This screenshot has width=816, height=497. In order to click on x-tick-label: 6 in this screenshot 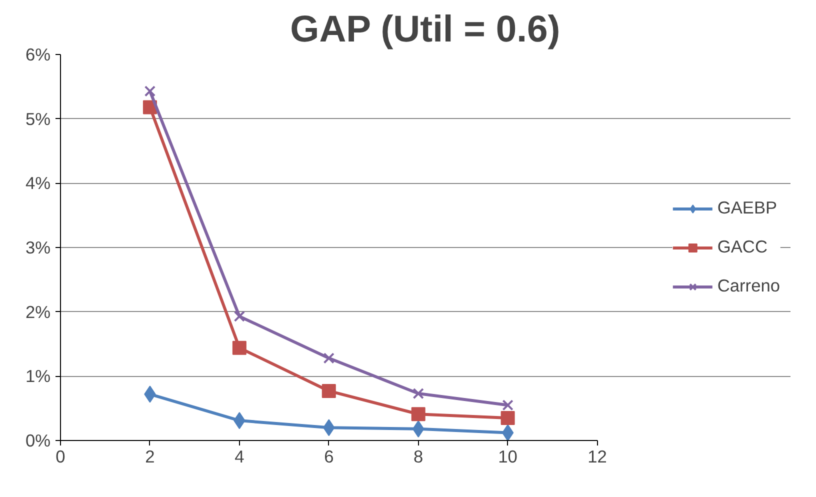, I will do `click(329, 456)`.